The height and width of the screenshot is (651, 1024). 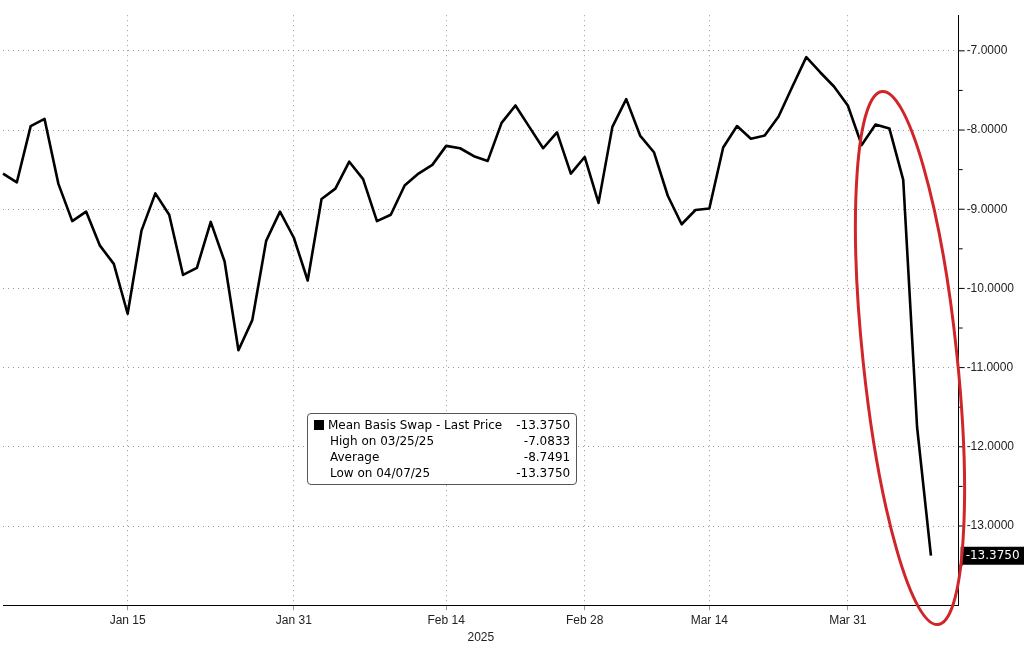 I want to click on legend-label: Mean Basis Swap - Last Price, so click(x=415, y=425).